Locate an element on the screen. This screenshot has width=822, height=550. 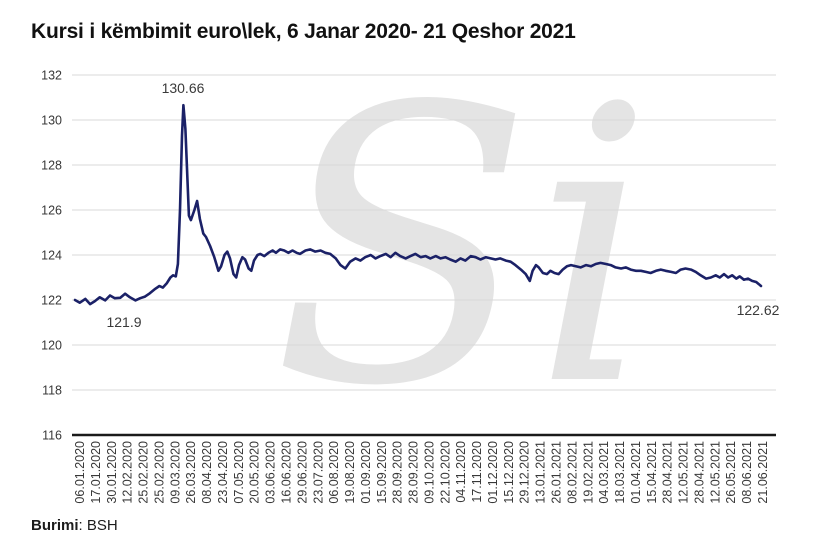
source-value: : BSH is located at coordinates (98, 525).